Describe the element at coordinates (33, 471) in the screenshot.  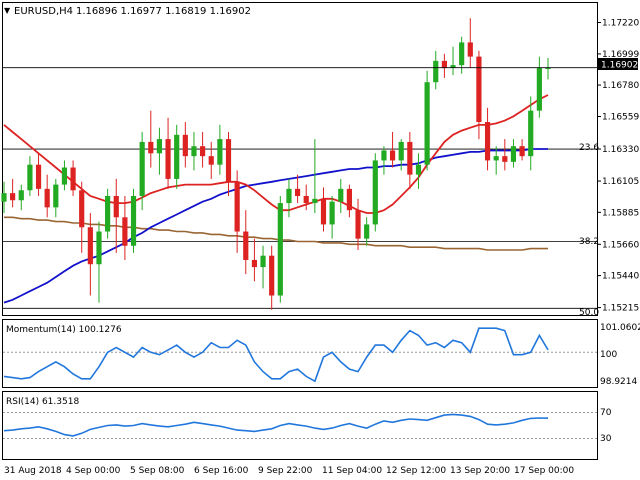
I see `time-label: 31 Aug 2018` at that location.